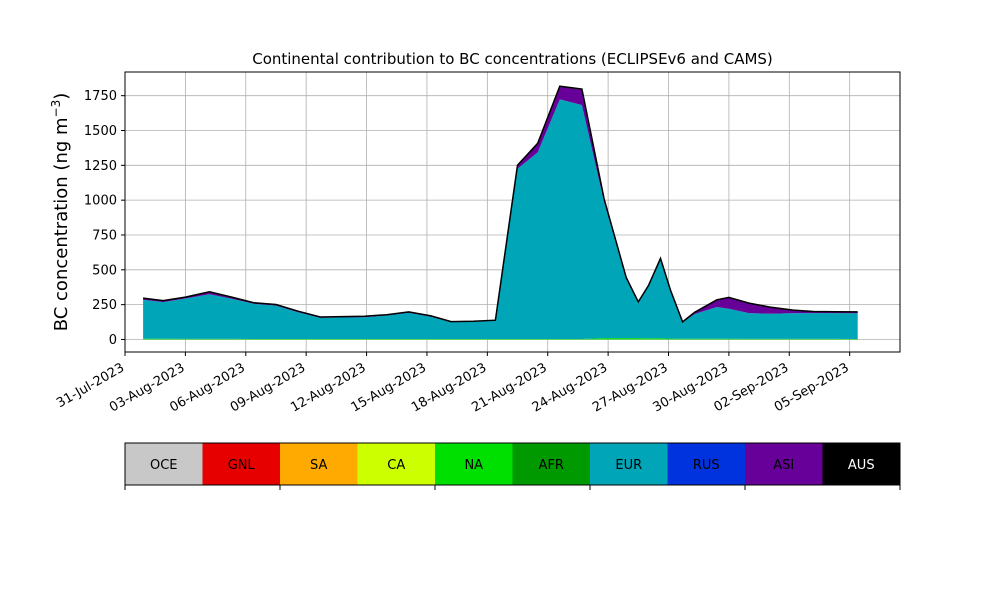  Describe the element at coordinates (100, 96) in the screenshot. I see `y-tick-label: 1750` at that location.